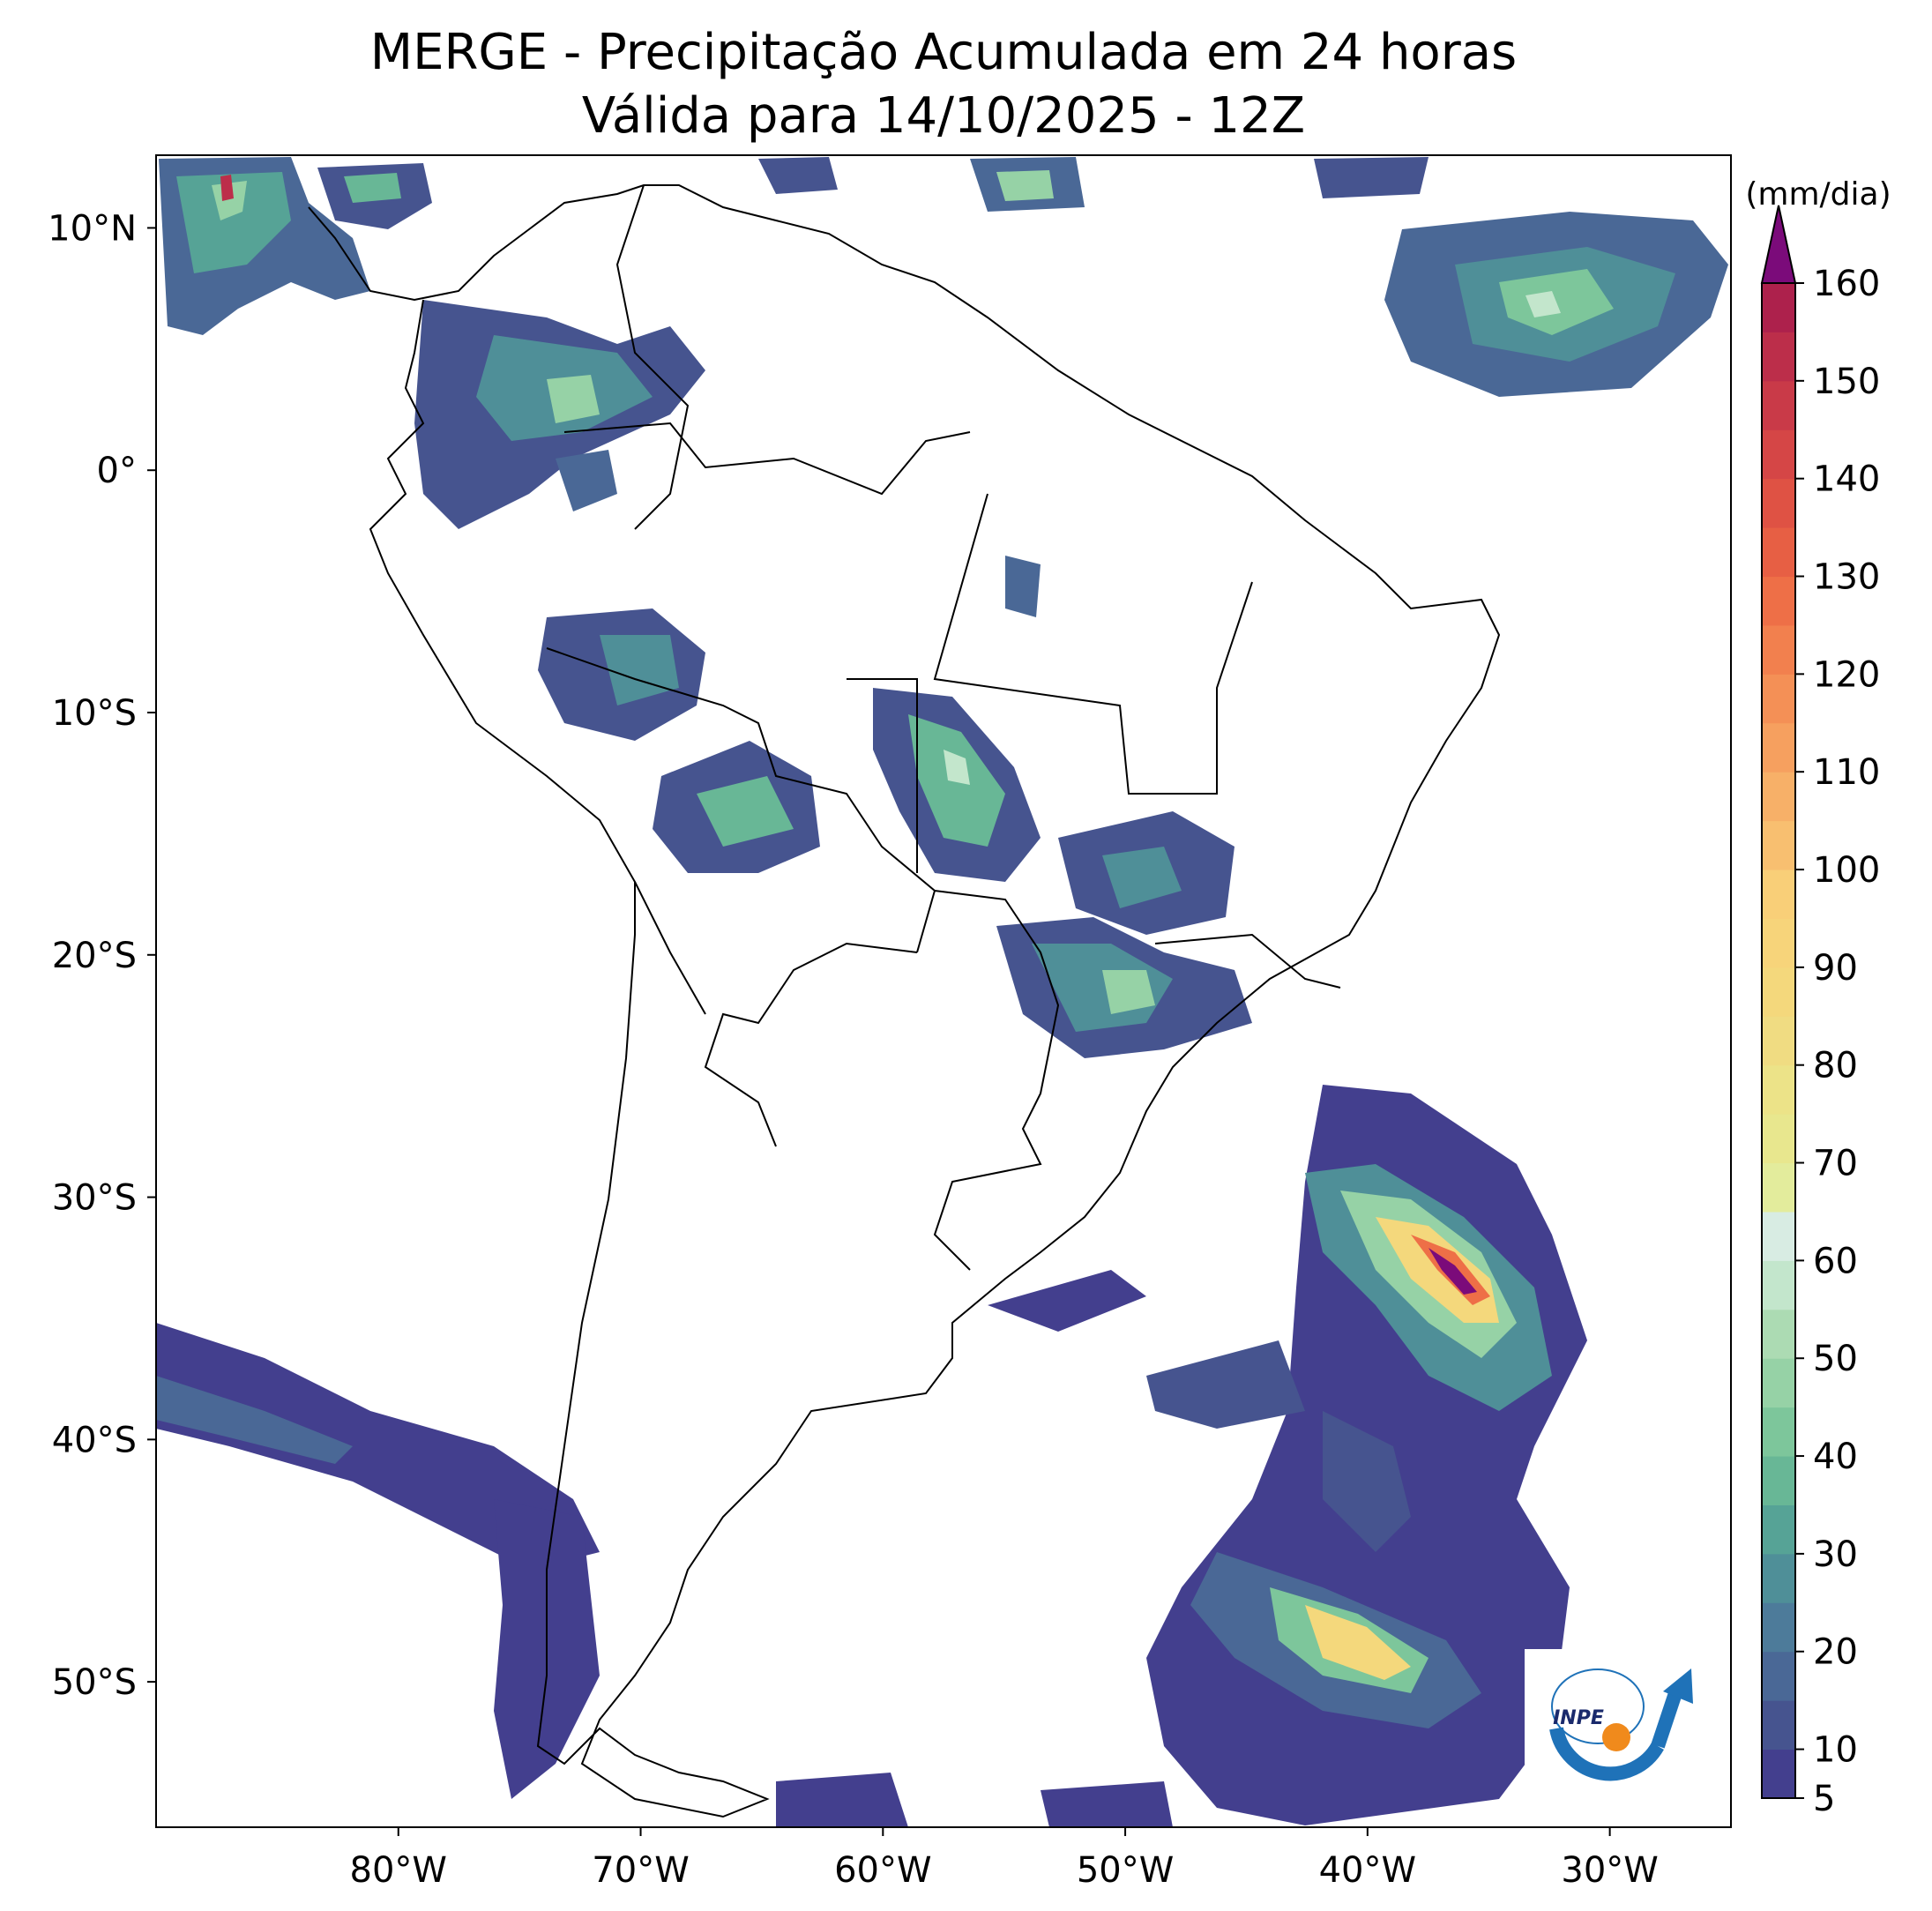 The width and height of the screenshot is (1932, 1911). What do you see at coordinates (1367, 1871) in the screenshot?
I see `lon-tick-label: 40°W` at bounding box center [1367, 1871].